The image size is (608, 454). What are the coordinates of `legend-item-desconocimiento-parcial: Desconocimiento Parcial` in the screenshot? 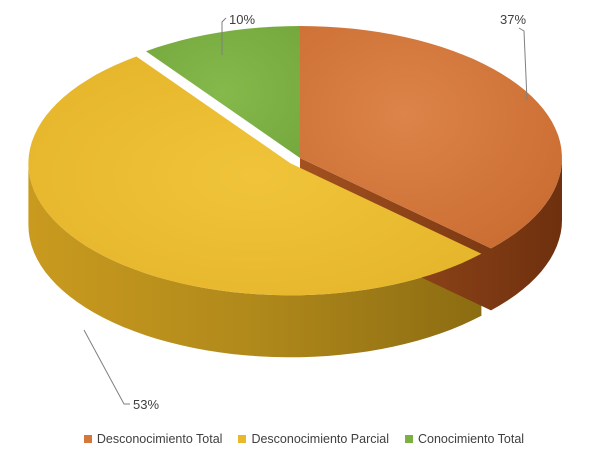 It's located at (313, 439).